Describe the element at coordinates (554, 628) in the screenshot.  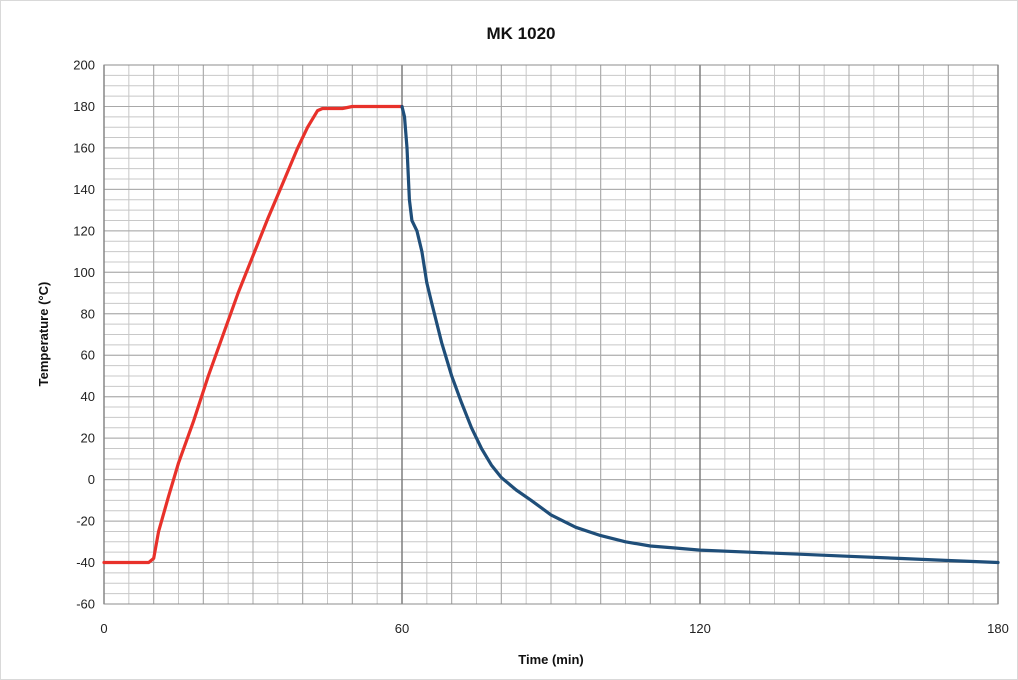
I see `x-axis-tick-labels: 0 60 120 180` at that location.